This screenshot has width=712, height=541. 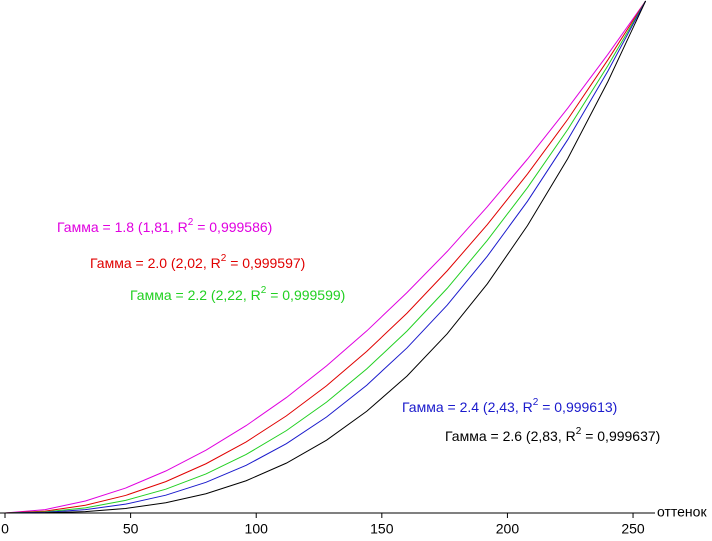 I want to click on annotation: Гамма = 2.0 (2,02, R2 = 0,999597), so click(x=197, y=262).